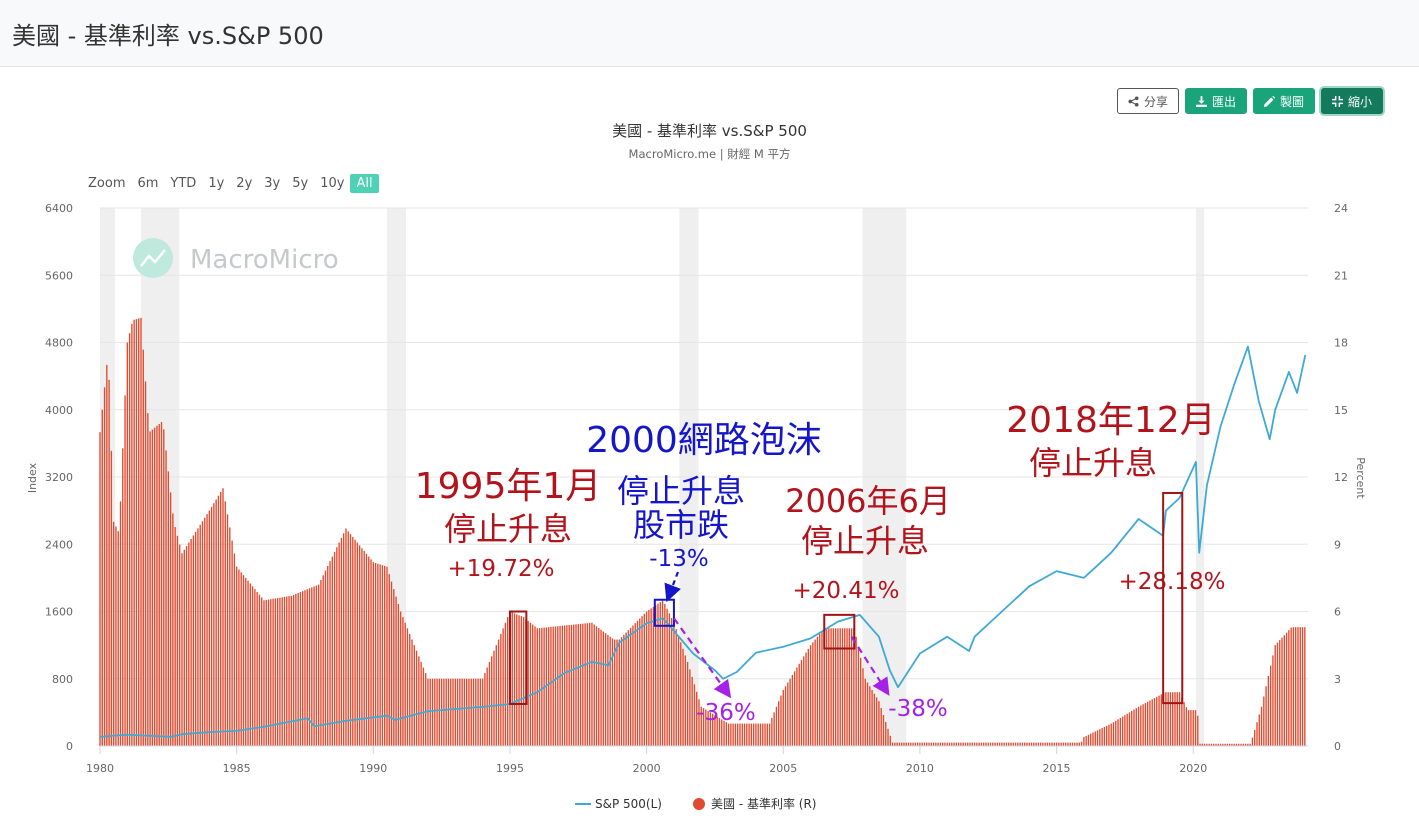 The image size is (1419, 836). Describe the element at coordinates (148, 183) in the screenshot. I see `zoom-6m-button: 6m` at that location.